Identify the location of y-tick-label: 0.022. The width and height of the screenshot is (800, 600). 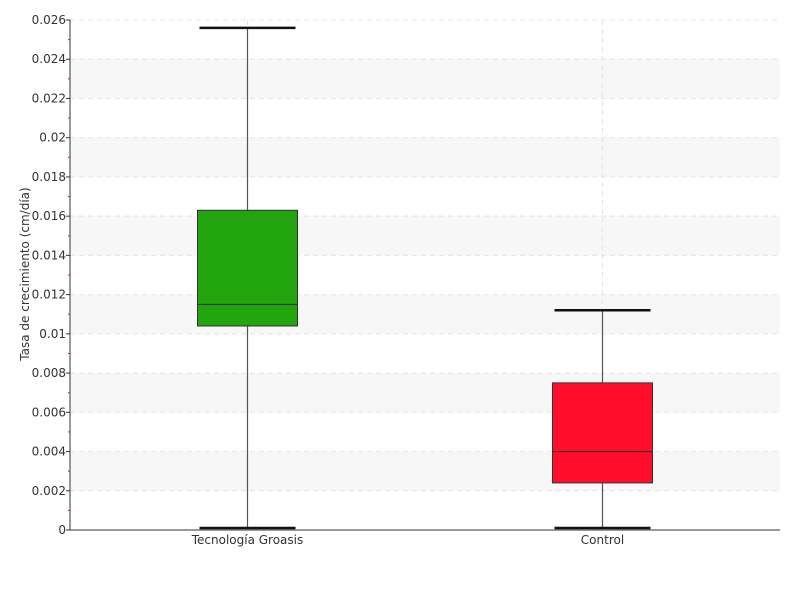
(49, 98).